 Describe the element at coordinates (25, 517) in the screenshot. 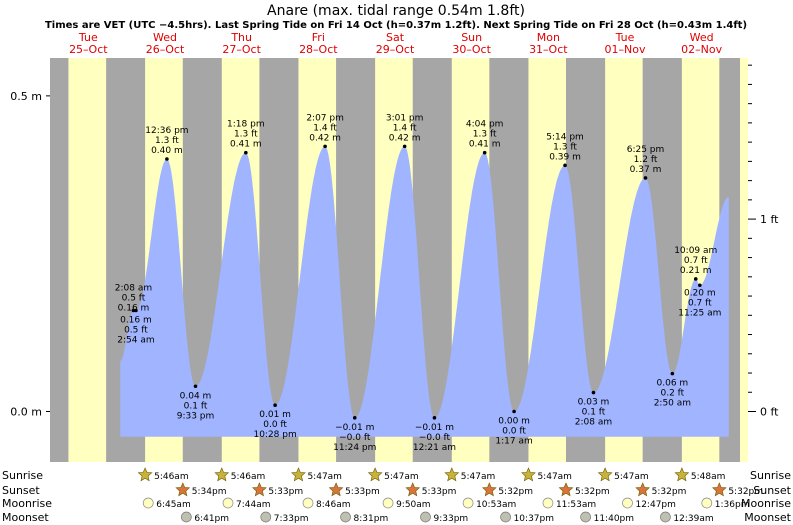

I see `moonset-row-label-left: Moonset` at that location.